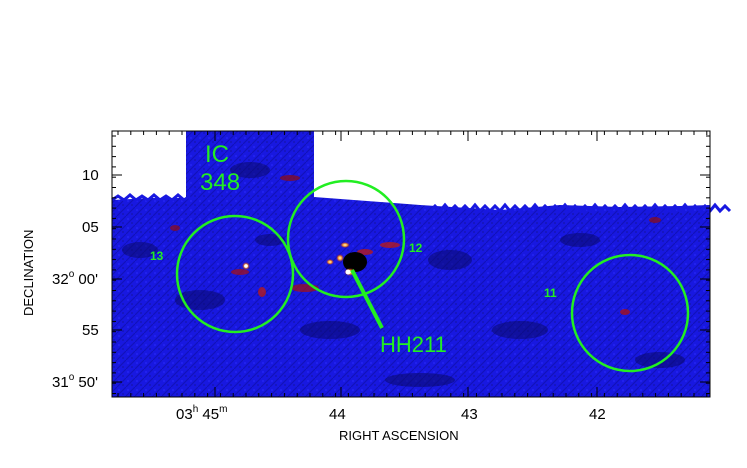  What do you see at coordinates (346, 259) in the screenshot?
I see `hh211-source` at bounding box center [346, 259].